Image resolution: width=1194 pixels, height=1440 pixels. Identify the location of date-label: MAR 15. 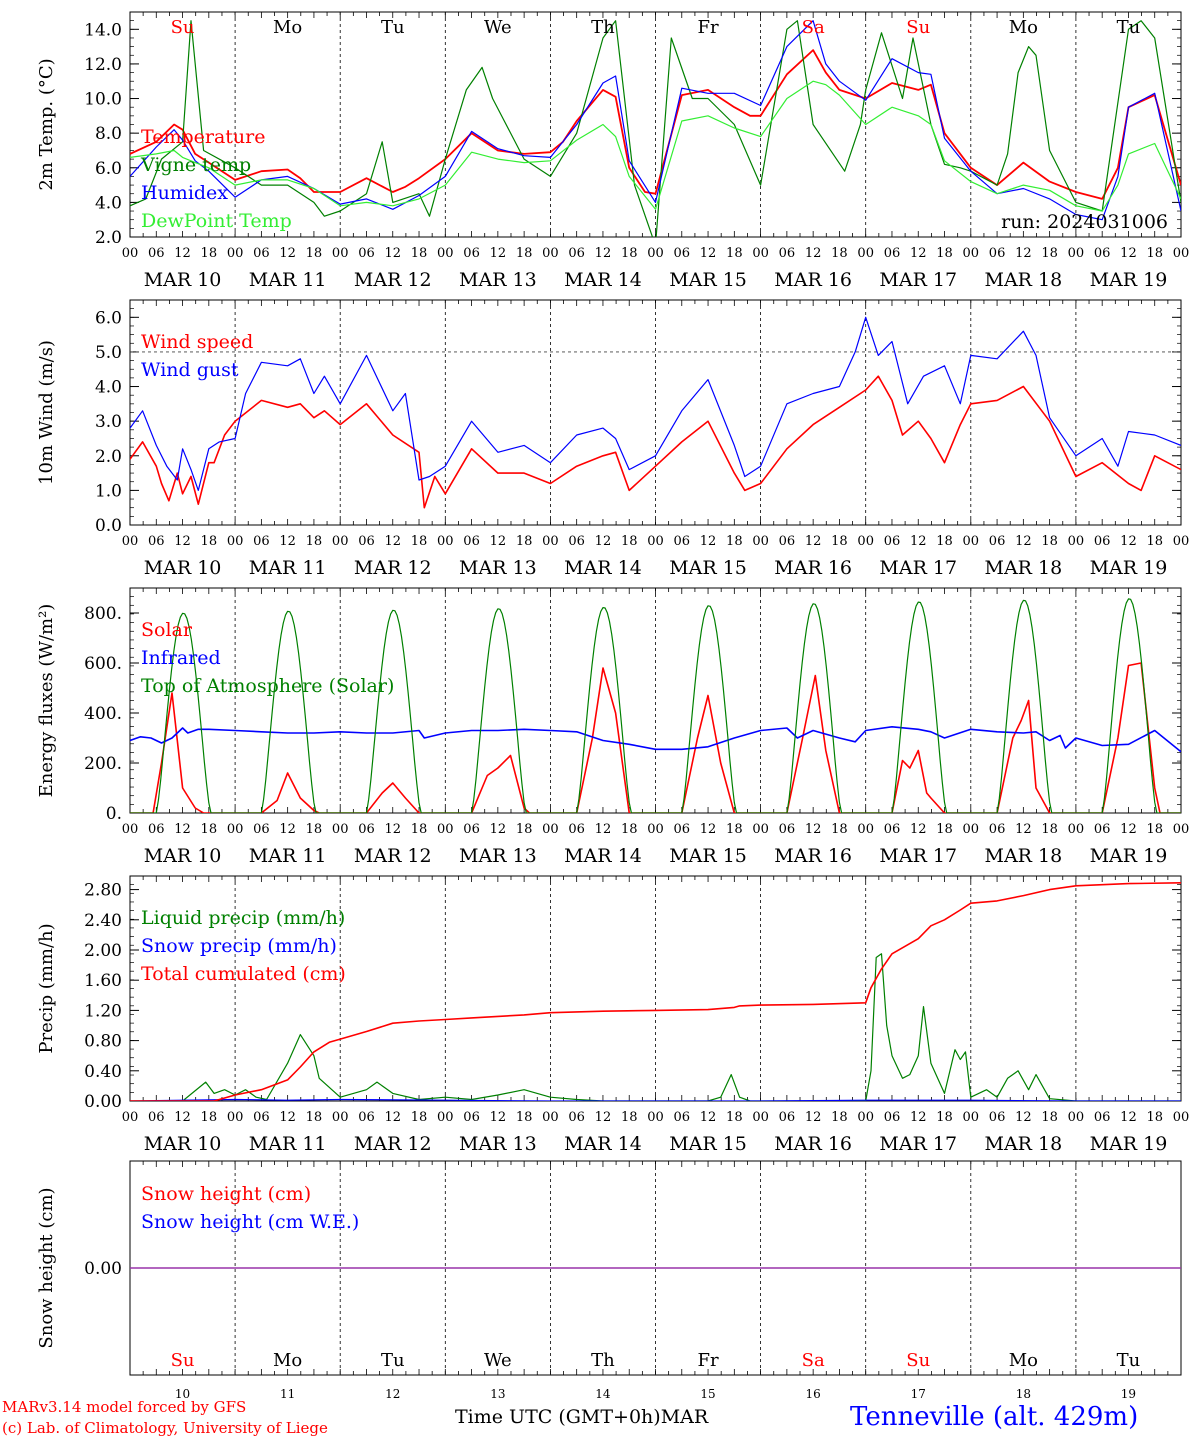
(708, 568).